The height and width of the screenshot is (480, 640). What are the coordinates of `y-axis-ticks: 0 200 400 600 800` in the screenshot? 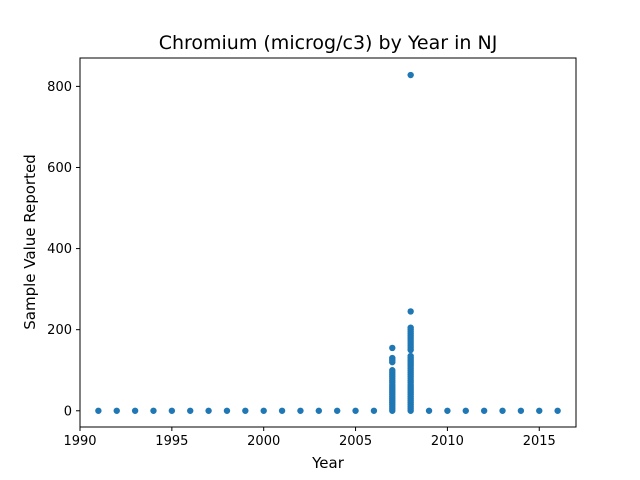 It's located at (63, 249).